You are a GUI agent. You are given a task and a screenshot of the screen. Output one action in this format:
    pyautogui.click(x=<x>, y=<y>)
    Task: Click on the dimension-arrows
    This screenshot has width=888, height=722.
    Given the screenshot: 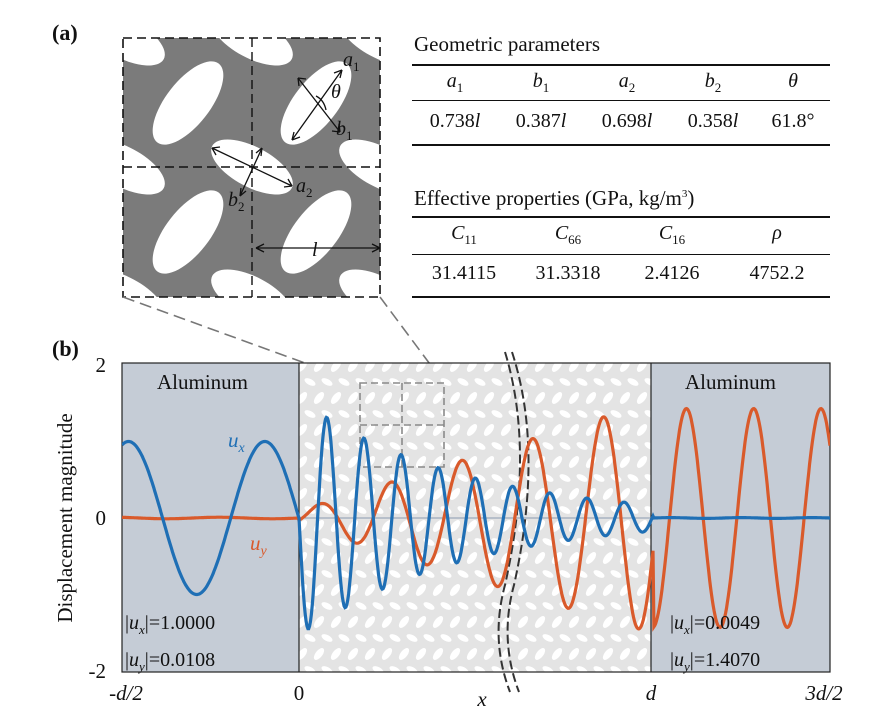 What is the action you would take?
    pyautogui.click(x=296, y=161)
    